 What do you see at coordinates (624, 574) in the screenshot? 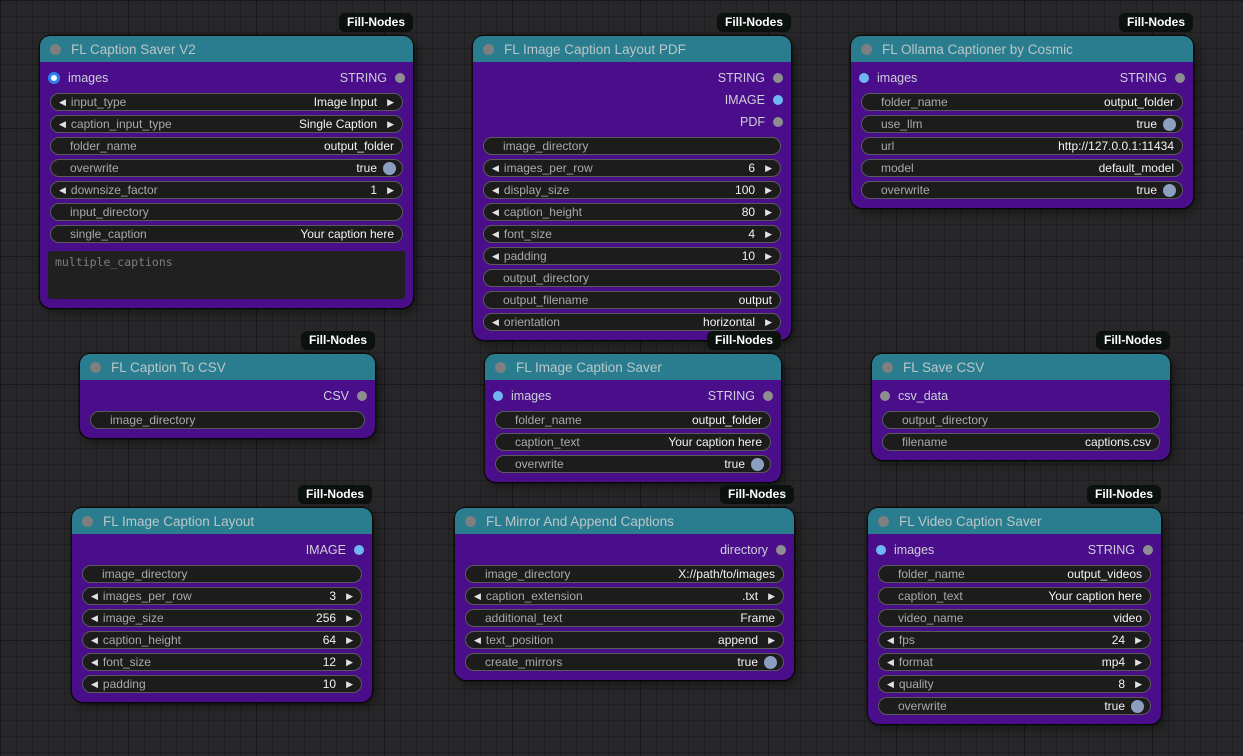
I see `widget-image-directory: image_directory X://path/to/images` at bounding box center [624, 574].